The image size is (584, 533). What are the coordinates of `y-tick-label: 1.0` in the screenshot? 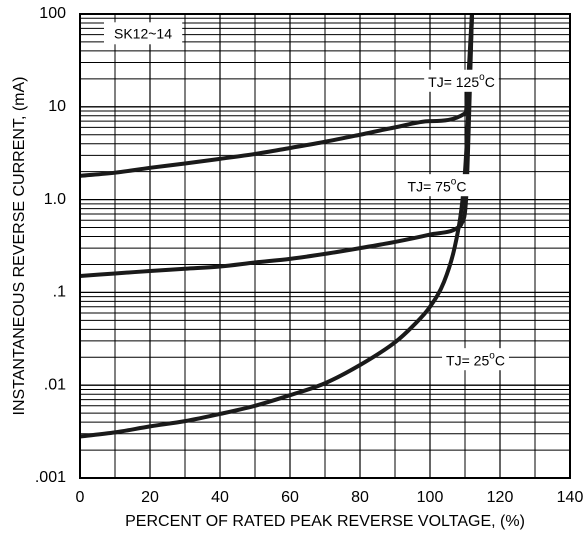 It's located at (55, 199).